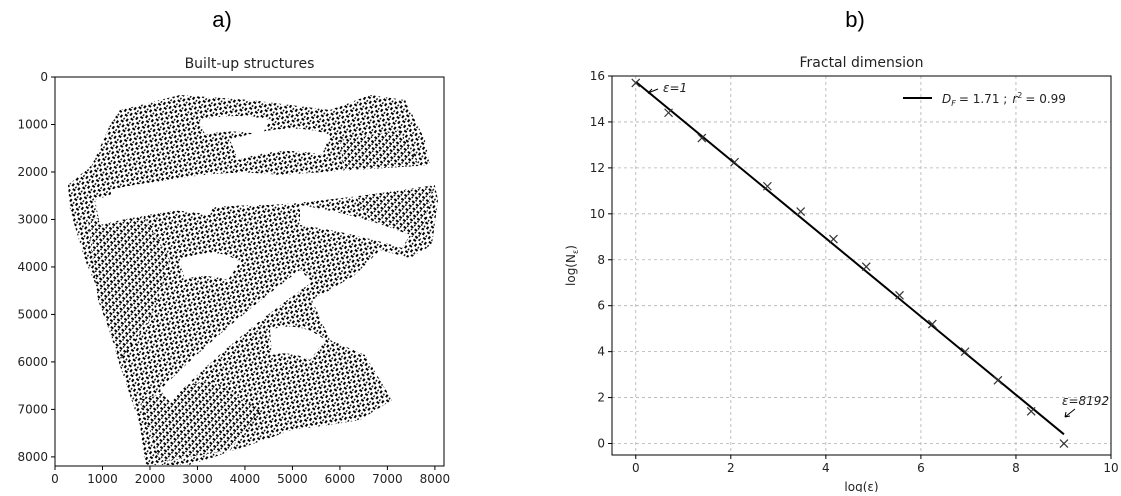 The image size is (1121, 496). What do you see at coordinates (636, 468) in the screenshot?
I see `x-tick-label: 0` at bounding box center [636, 468].